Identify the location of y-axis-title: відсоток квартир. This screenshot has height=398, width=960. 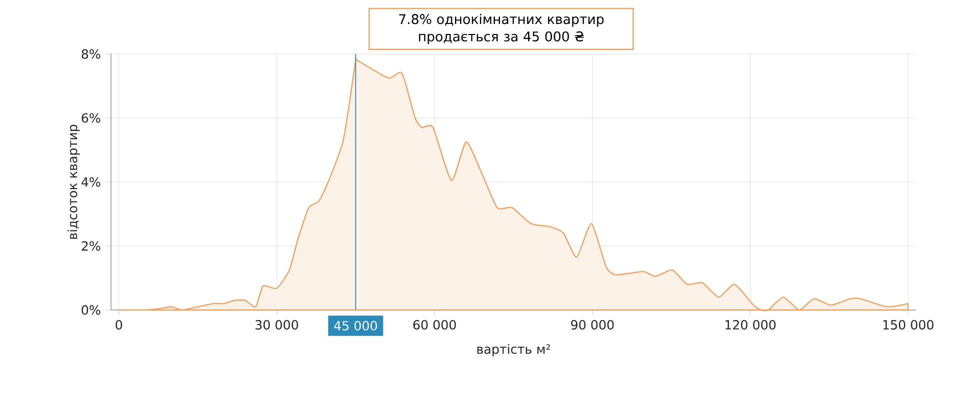
(73, 181).